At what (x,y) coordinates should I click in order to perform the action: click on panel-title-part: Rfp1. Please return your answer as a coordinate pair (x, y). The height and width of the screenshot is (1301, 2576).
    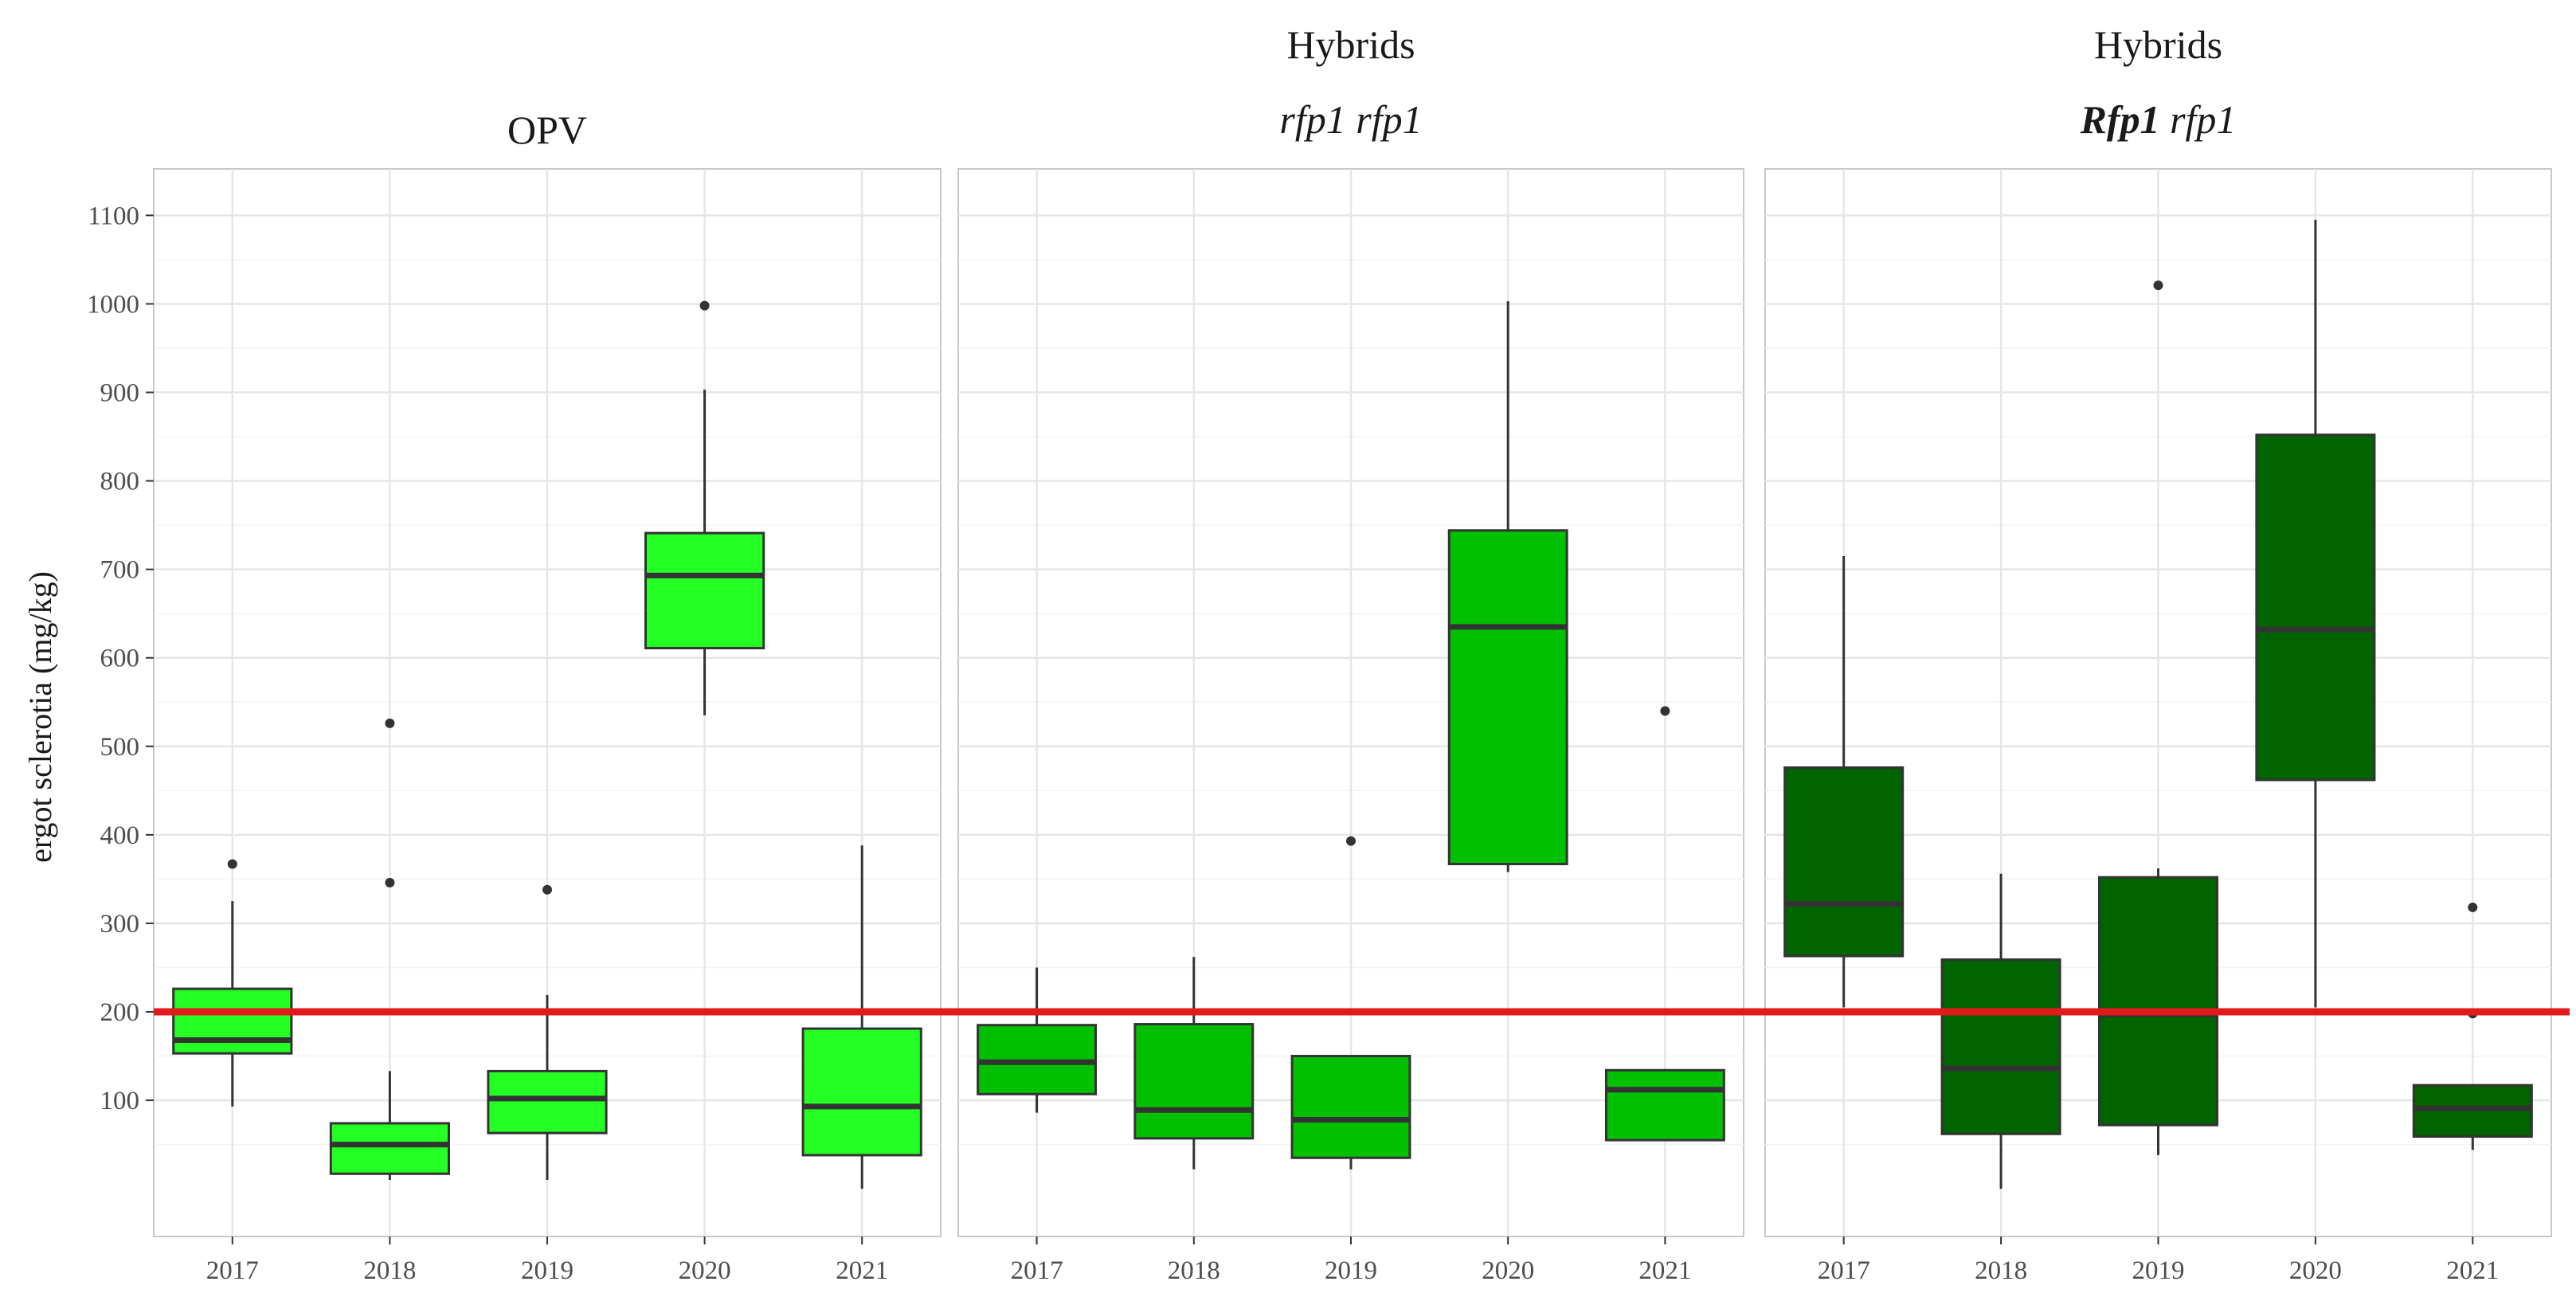
    Looking at the image, I should click on (2120, 119).